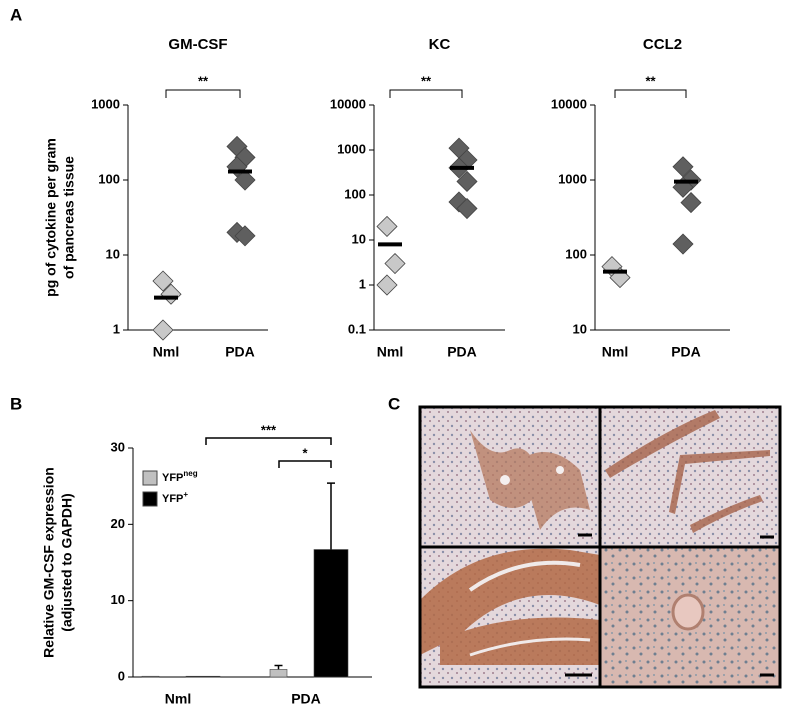 This screenshot has width=800, height=719. Describe the element at coordinates (180, 476) in the screenshot. I see `legend-label: YFPneg` at that location.